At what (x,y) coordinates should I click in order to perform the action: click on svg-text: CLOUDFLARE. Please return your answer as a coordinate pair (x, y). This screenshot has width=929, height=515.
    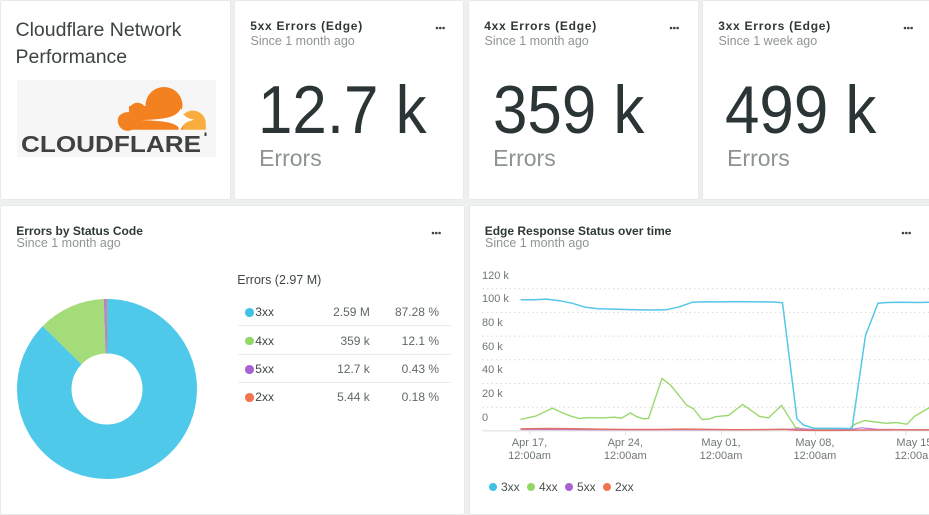
    Looking at the image, I should click on (111, 144).